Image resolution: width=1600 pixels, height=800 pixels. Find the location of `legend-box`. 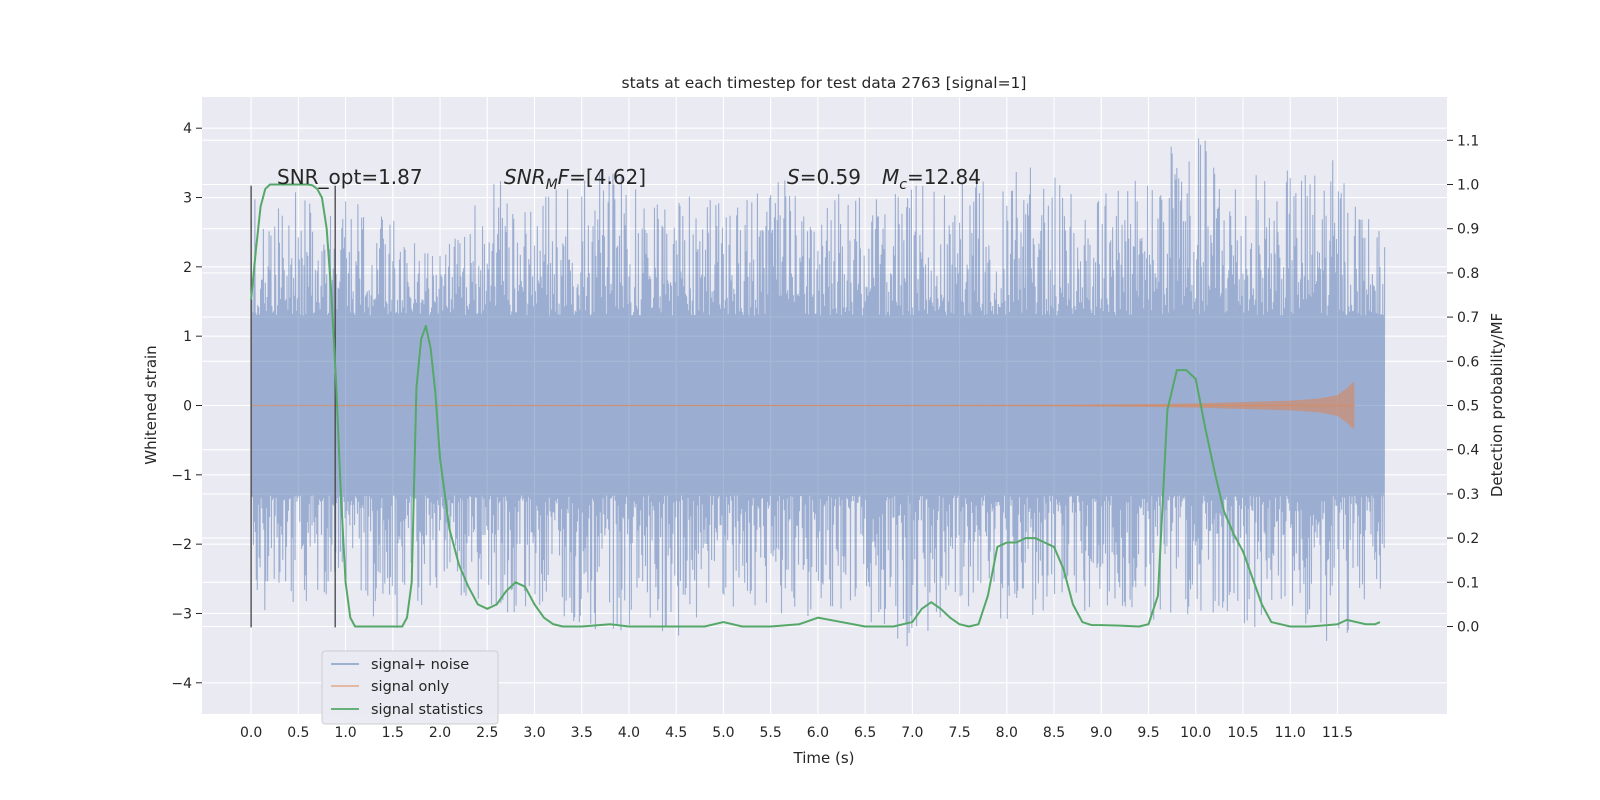

legend-box is located at coordinates (410, 687).